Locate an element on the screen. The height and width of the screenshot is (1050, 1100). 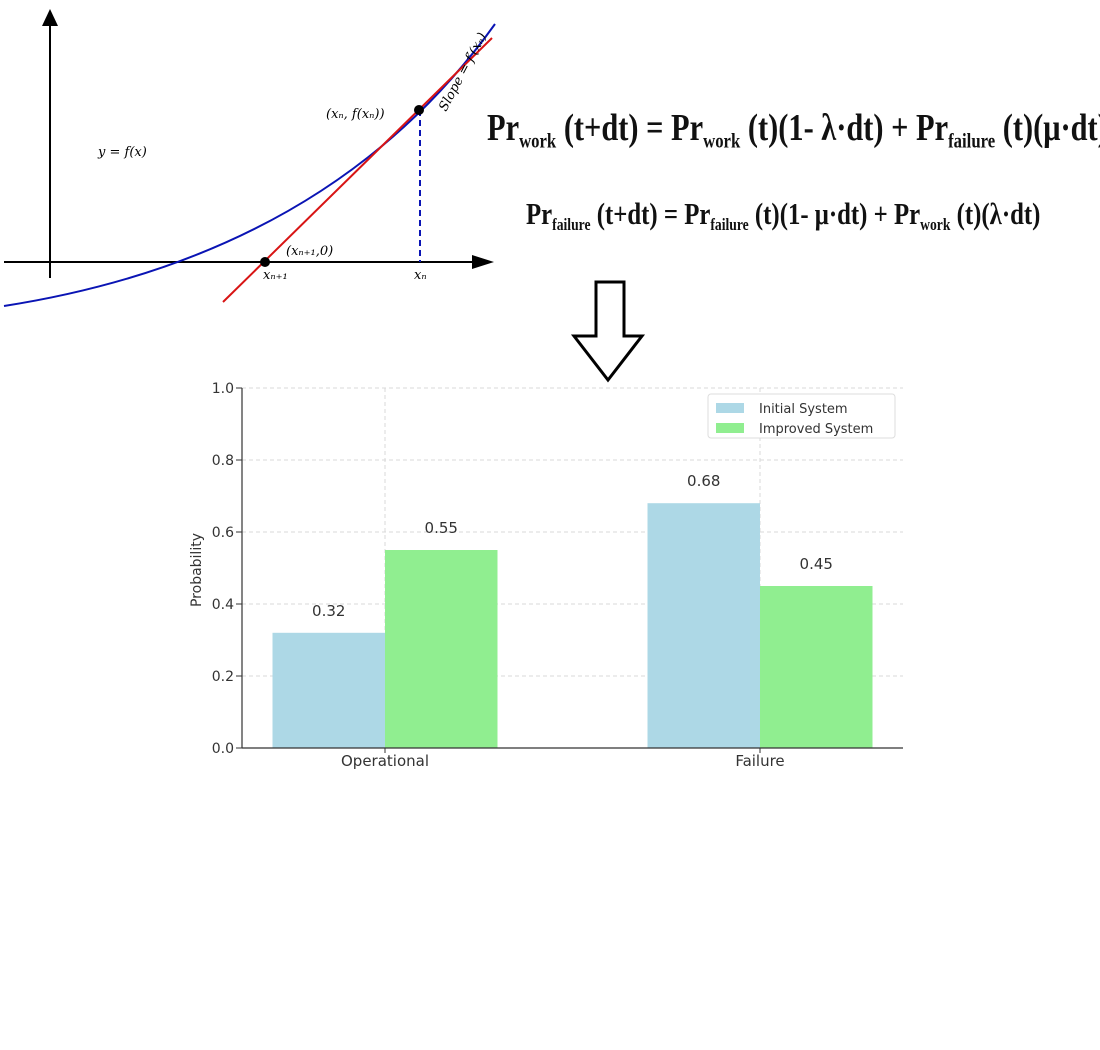
y-axis-arrowhead is located at coordinates (50, 17).